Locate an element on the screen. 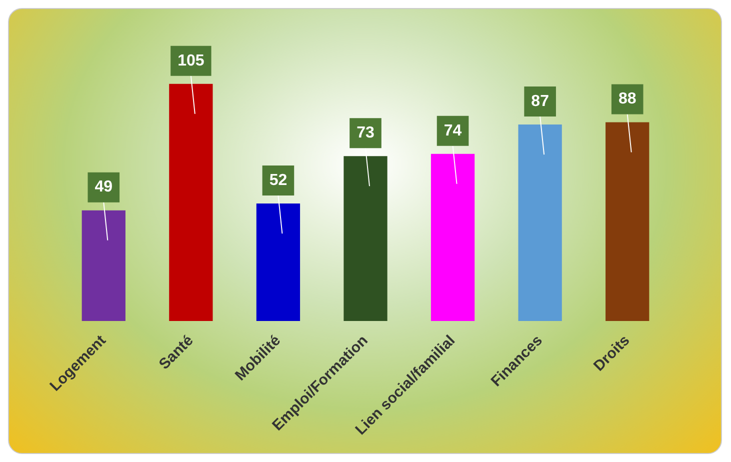 This screenshot has width=731, height=462. data-label: 73 is located at coordinates (365, 133).